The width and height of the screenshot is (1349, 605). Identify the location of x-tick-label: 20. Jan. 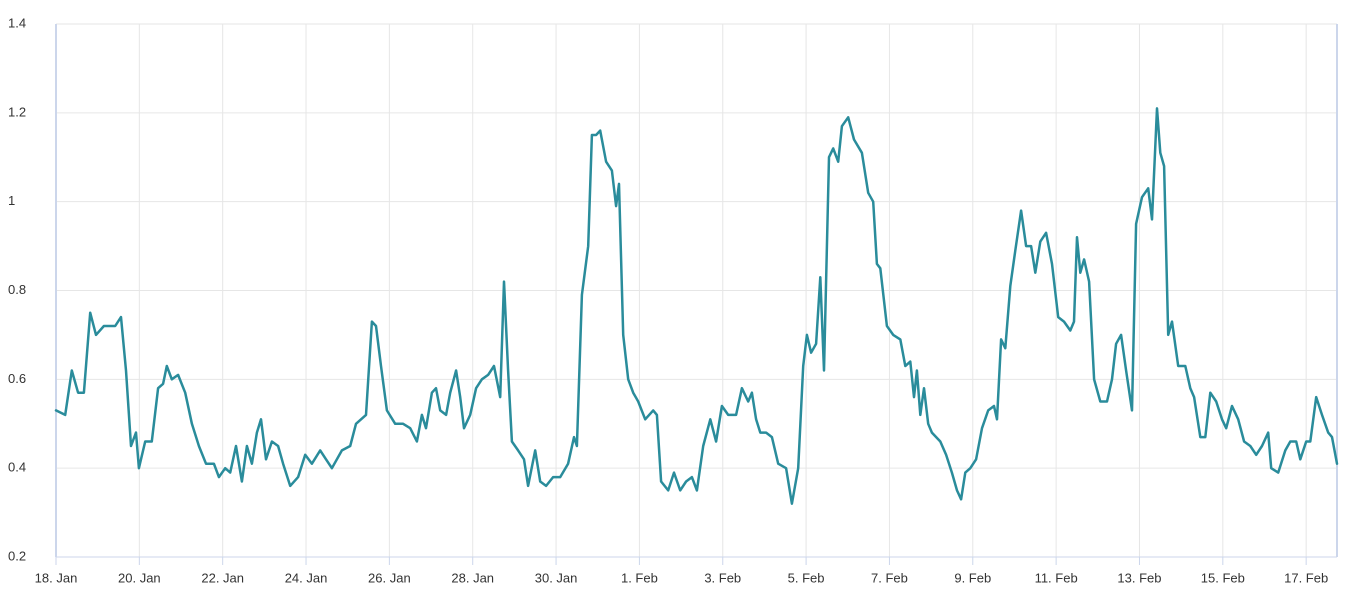
(139, 577).